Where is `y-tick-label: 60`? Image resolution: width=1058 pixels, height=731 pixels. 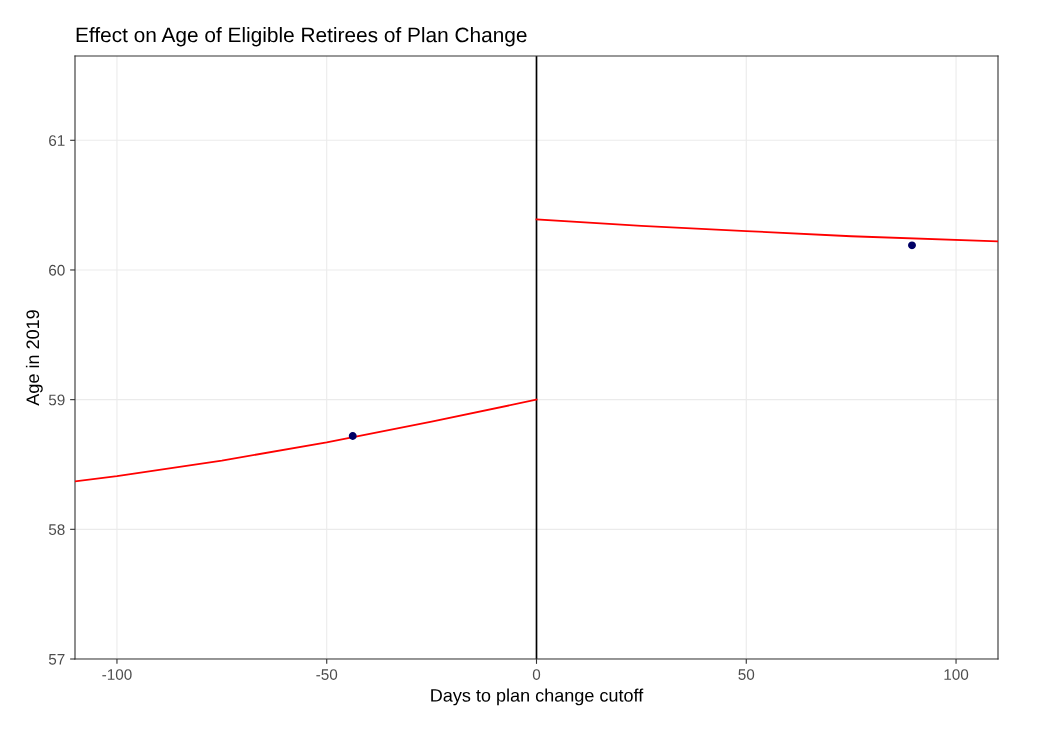 y-tick-label: 60 is located at coordinates (57, 270).